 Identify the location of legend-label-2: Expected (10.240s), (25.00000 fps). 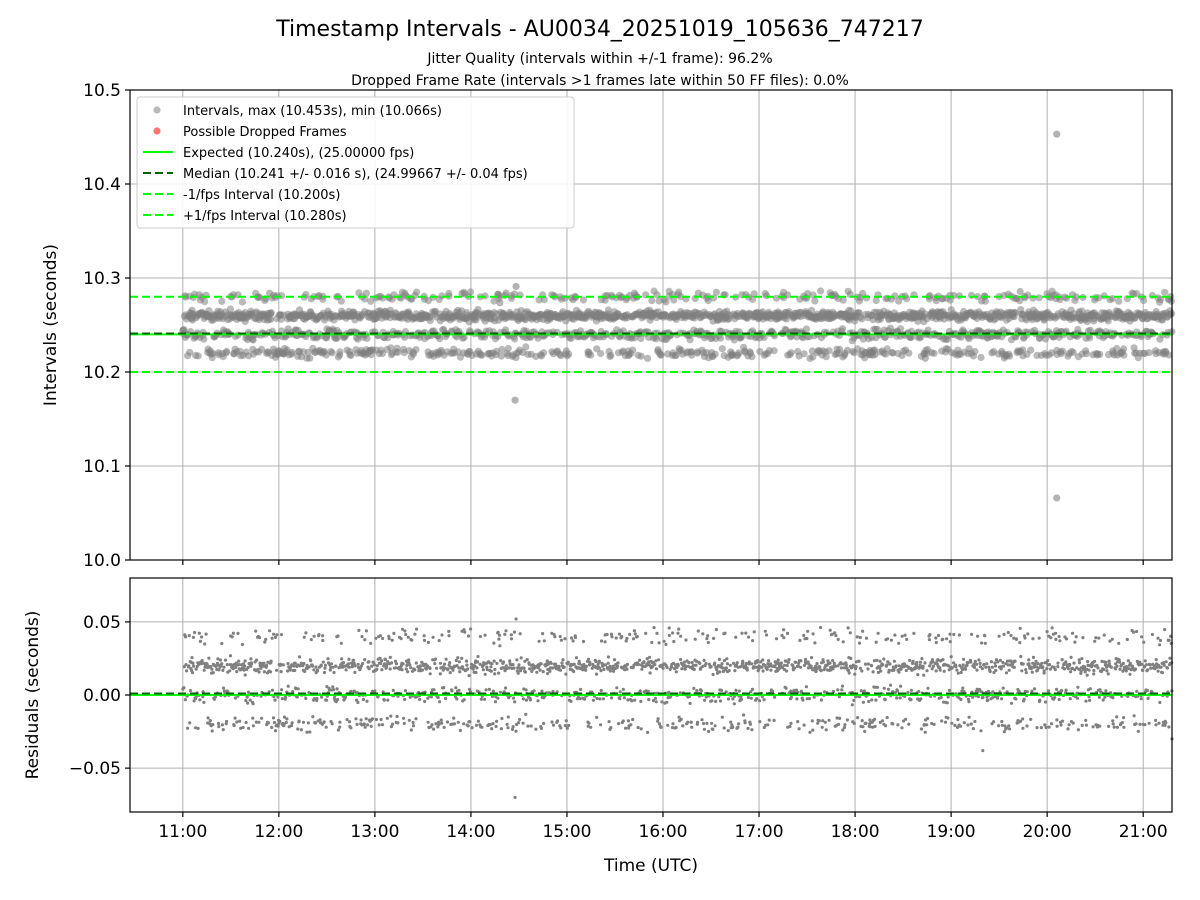
(298, 153).